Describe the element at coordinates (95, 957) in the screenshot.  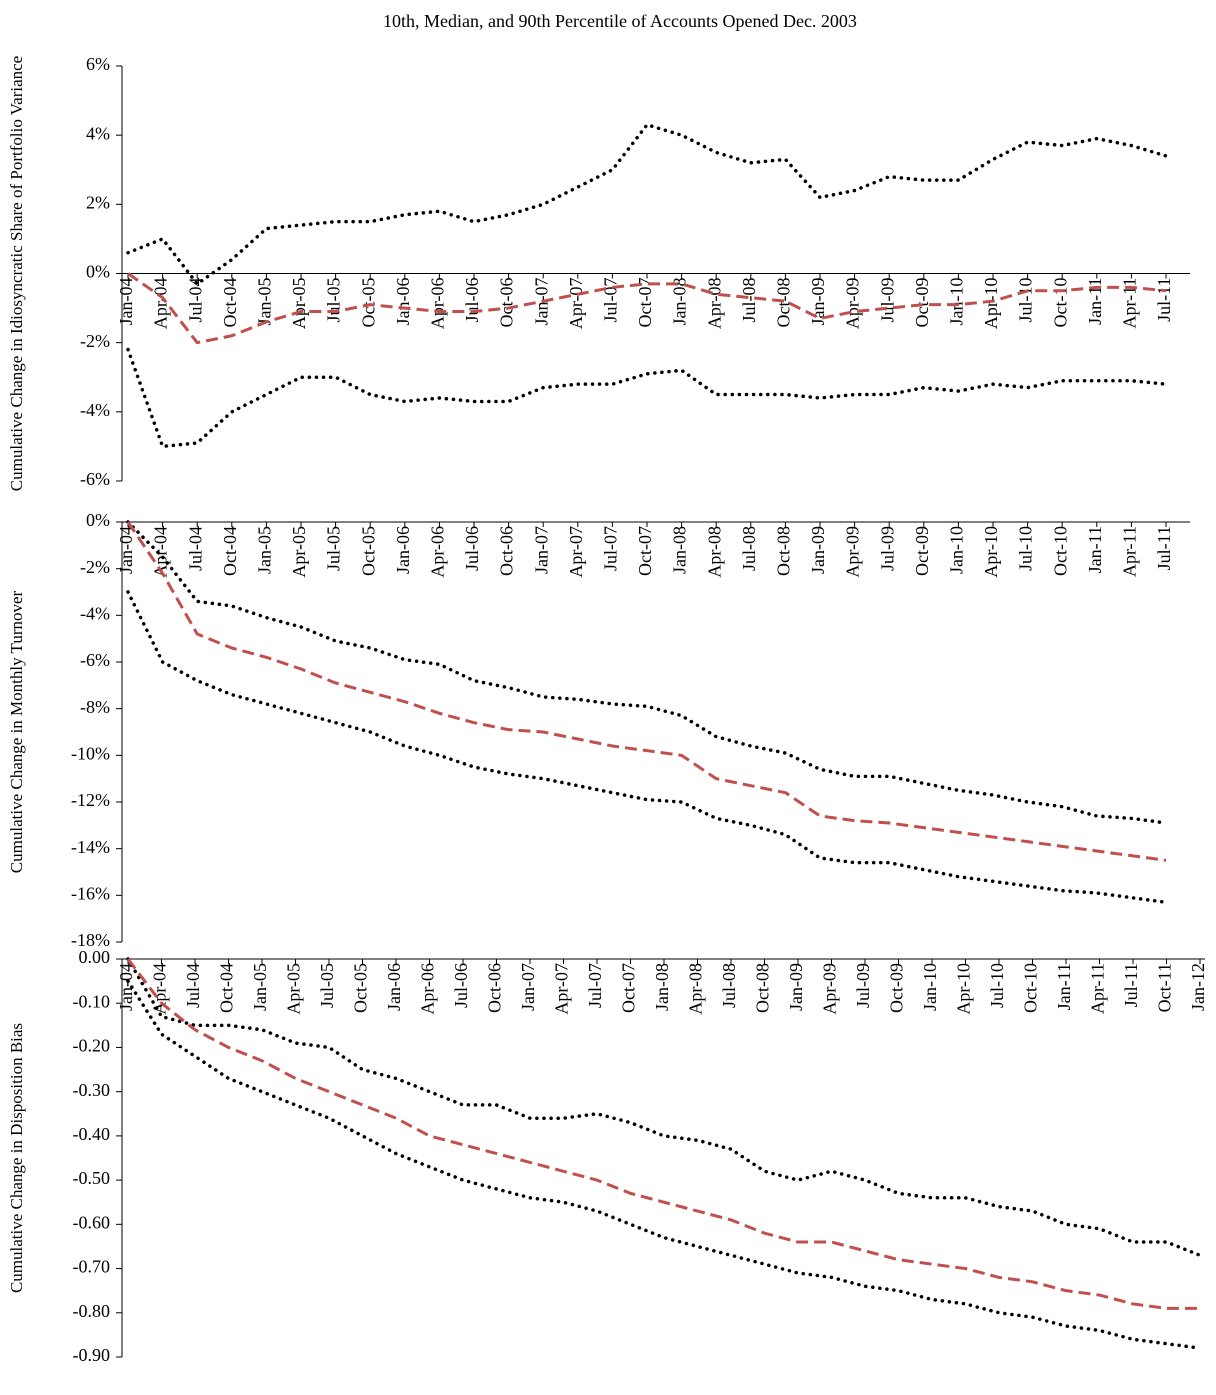
I see `y-tick-label: 0.00` at that location.